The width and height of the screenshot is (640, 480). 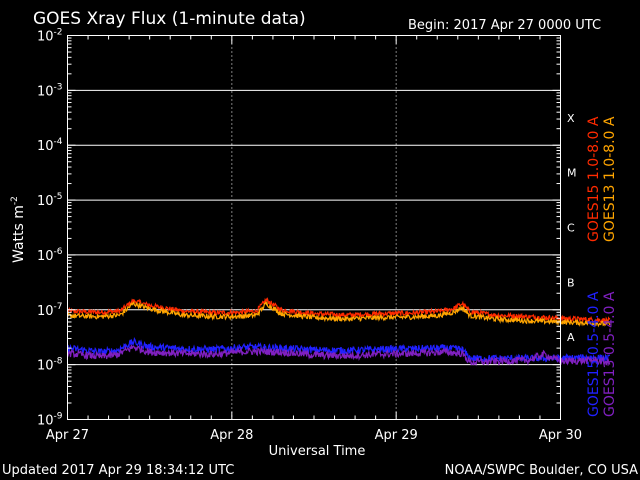 What do you see at coordinates (15, 200) in the screenshot?
I see `y-axis-label-exponent: -2` at bounding box center [15, 200].